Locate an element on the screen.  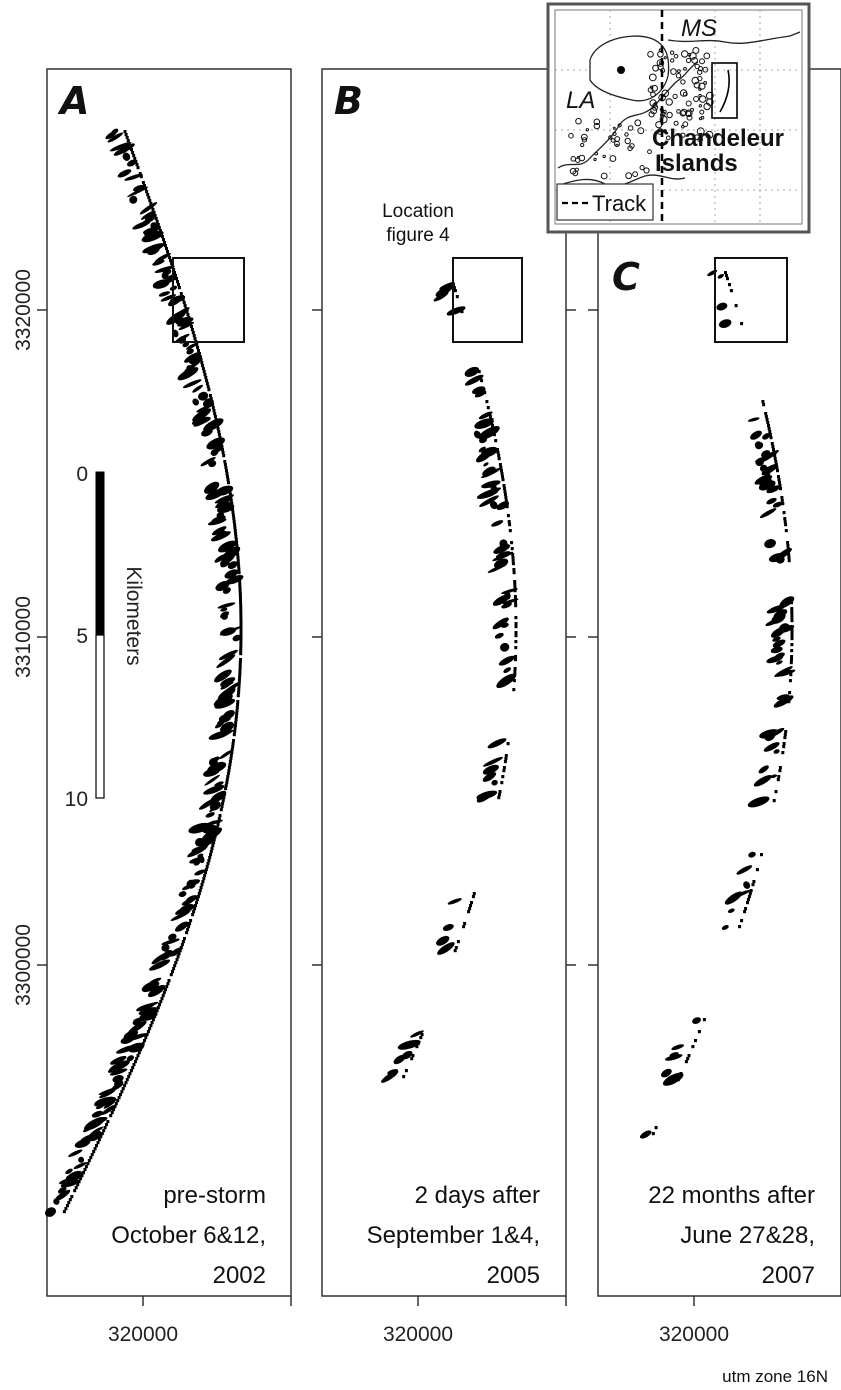
y-tick-label-3310000: 3310000 is located at coordinates (23, 637).